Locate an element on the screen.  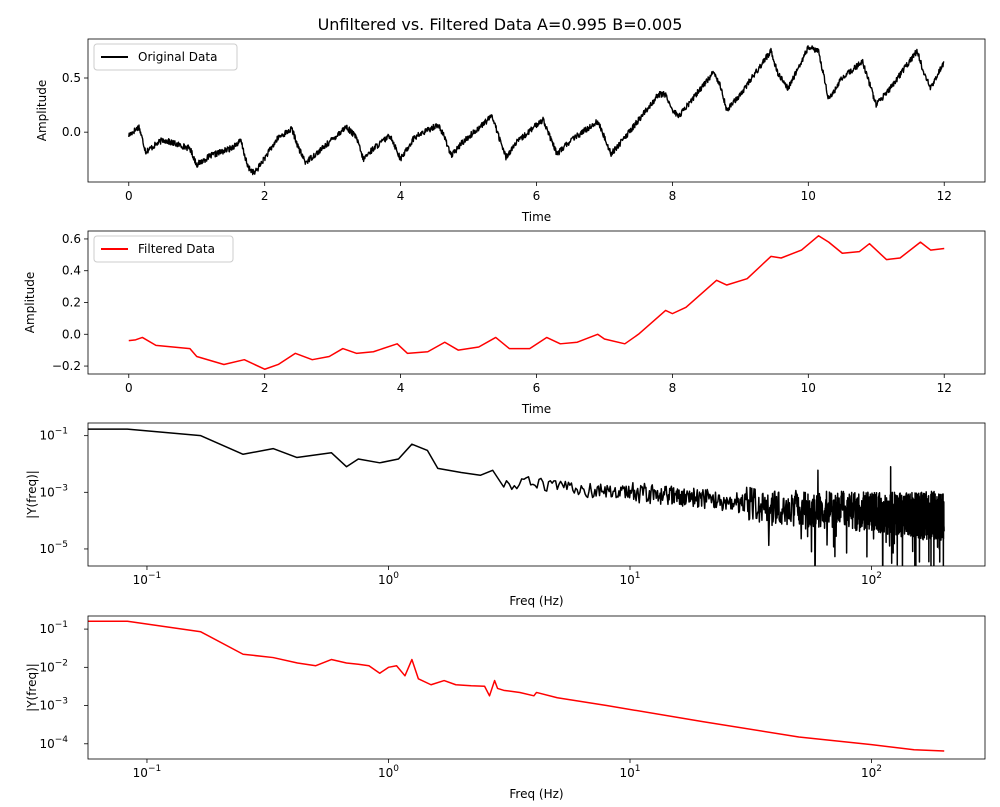
y-tick-label: 10⁻² is located at coordinates (53, 666).